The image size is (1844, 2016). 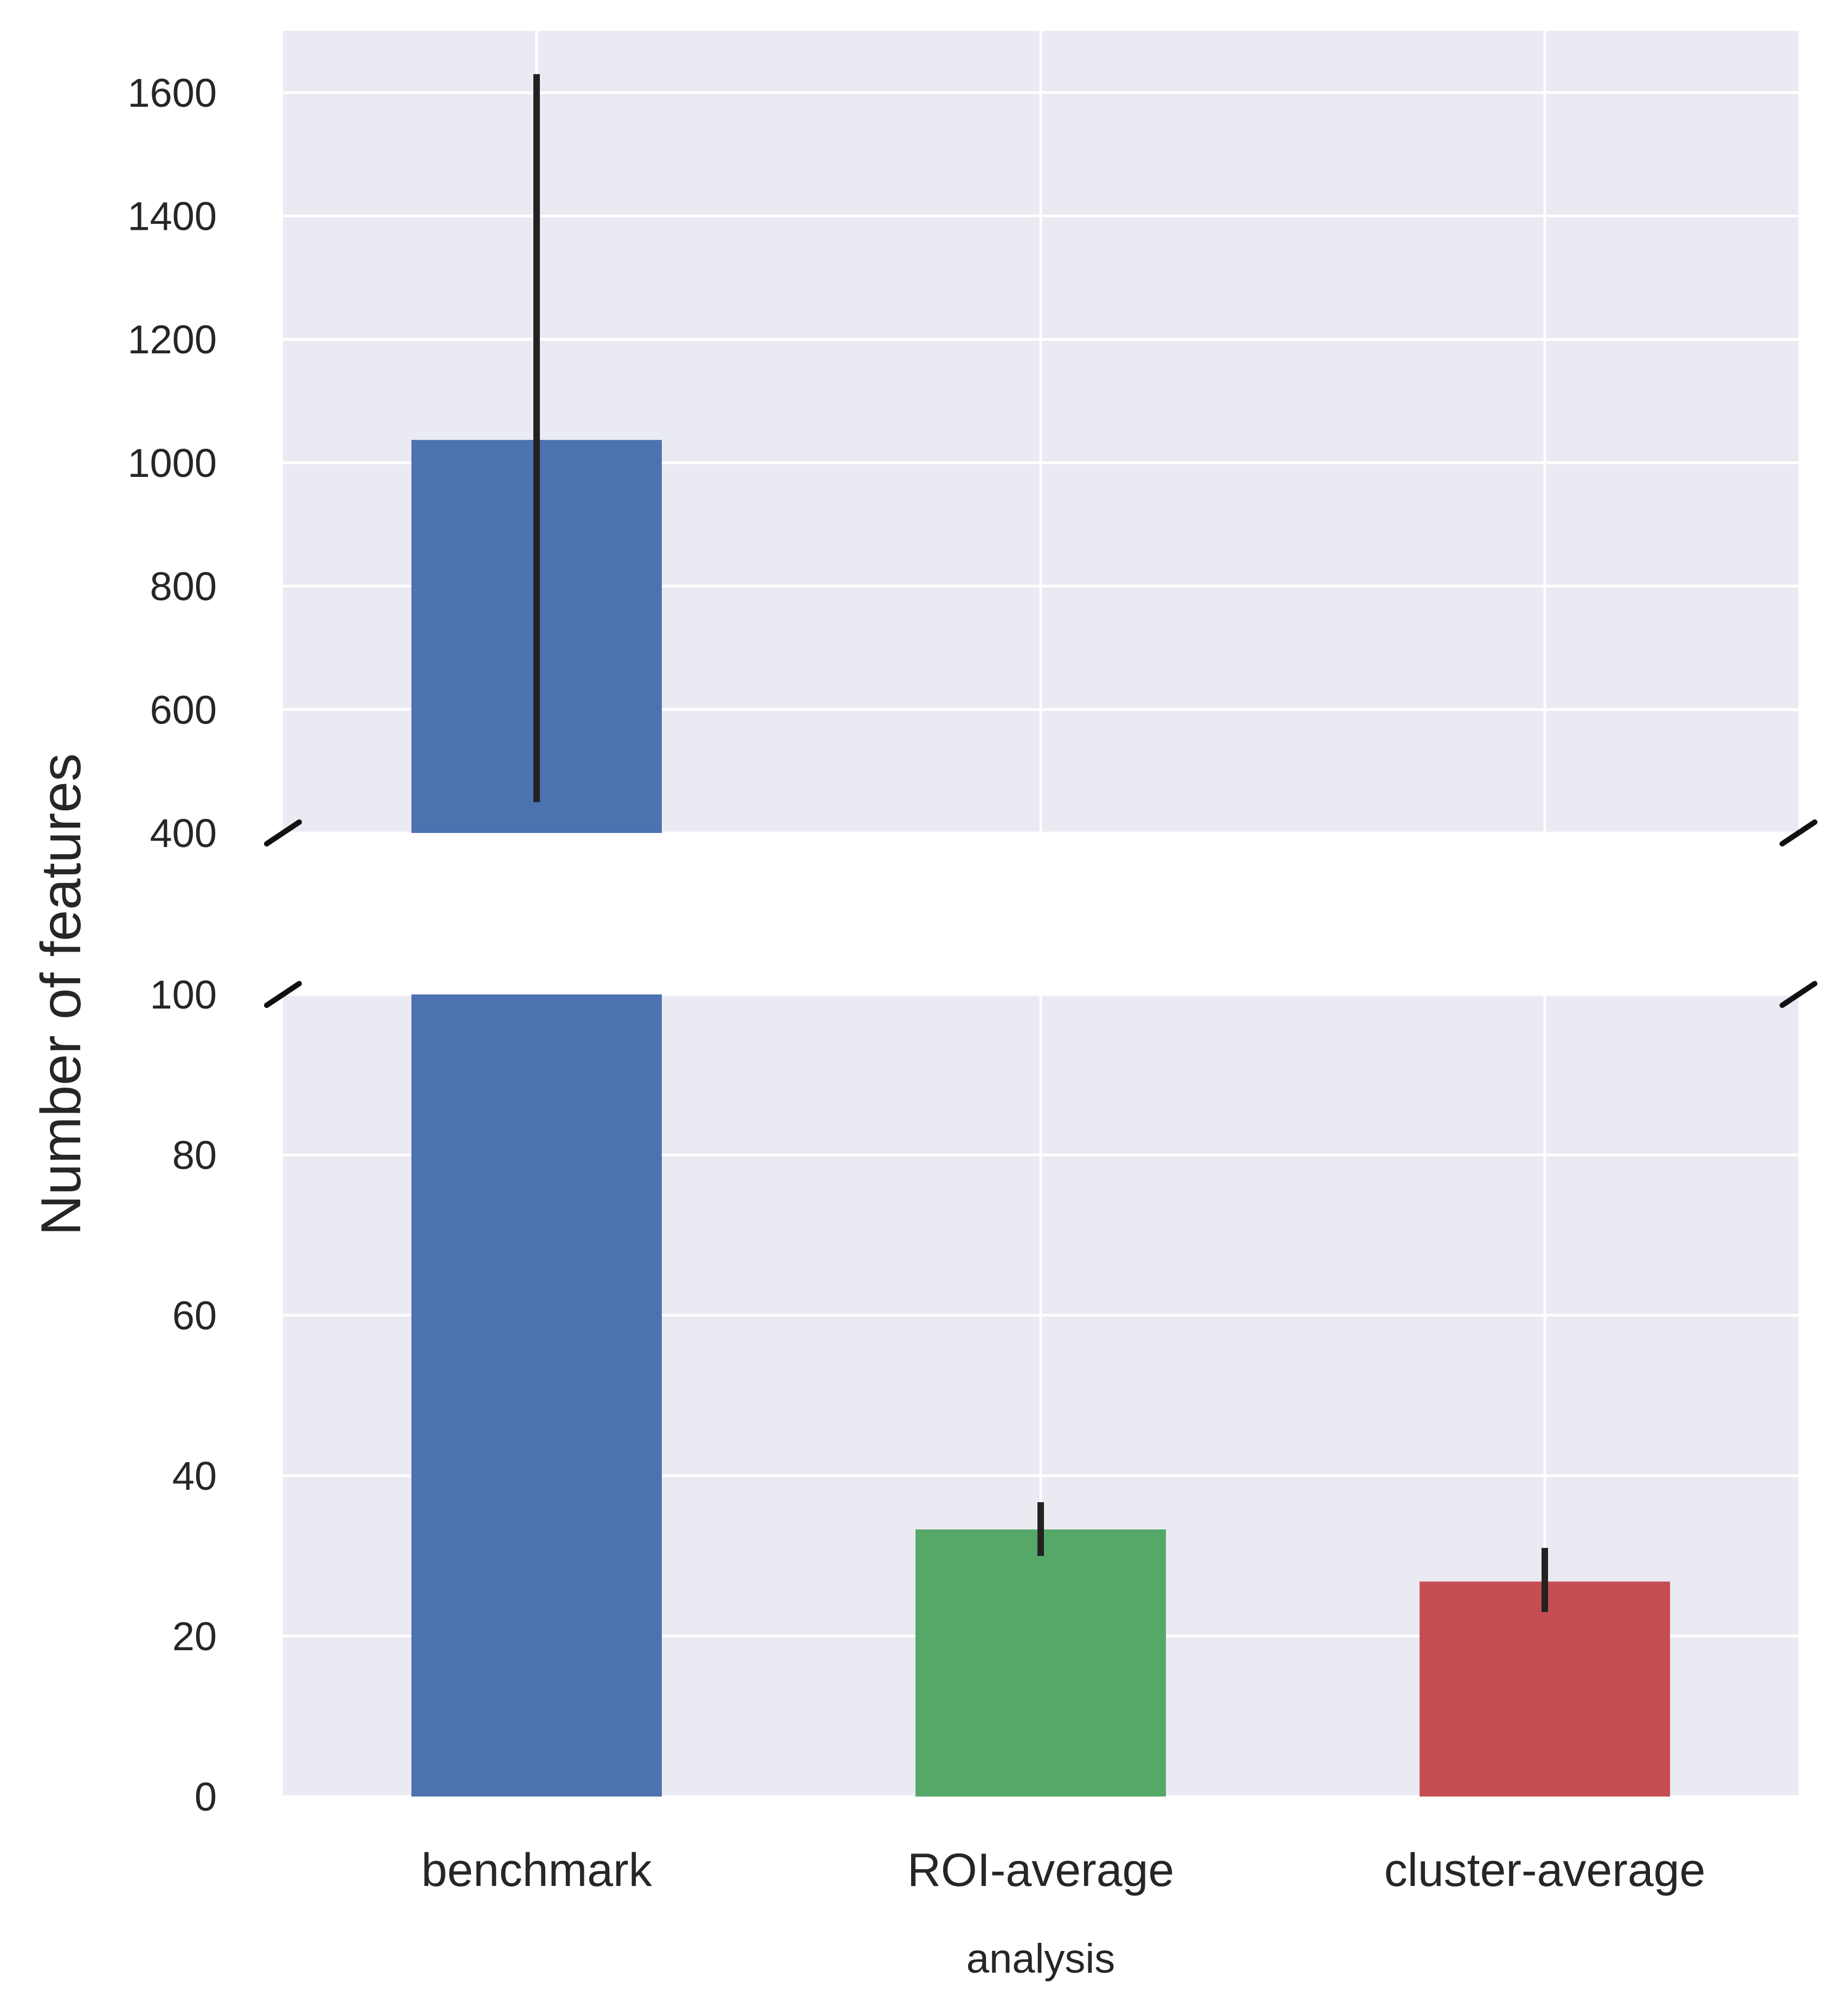 I want to click on lower-y-tick-label: 100, so click(x=184, y=995).